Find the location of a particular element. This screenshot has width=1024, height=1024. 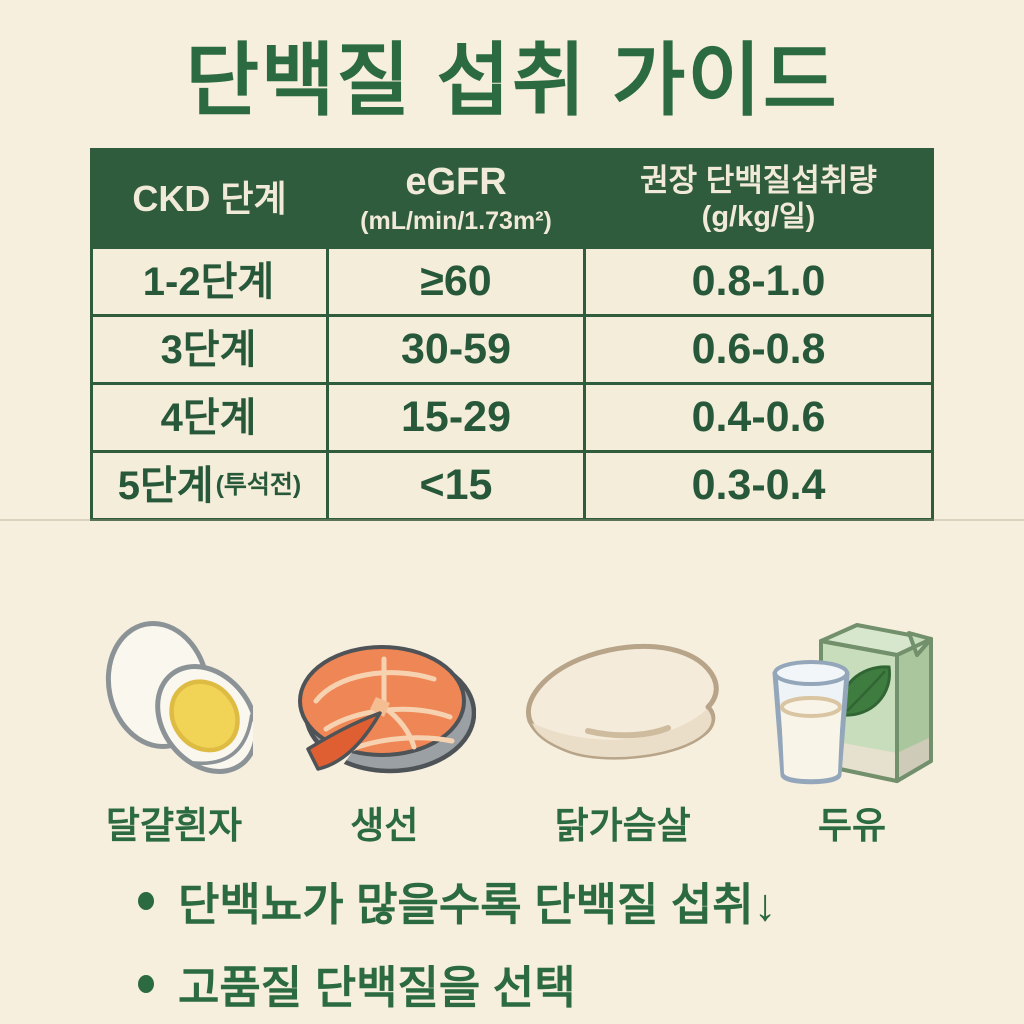

col-header-protein-unit: (g/kg/일) is located at coordinates (758, 216).